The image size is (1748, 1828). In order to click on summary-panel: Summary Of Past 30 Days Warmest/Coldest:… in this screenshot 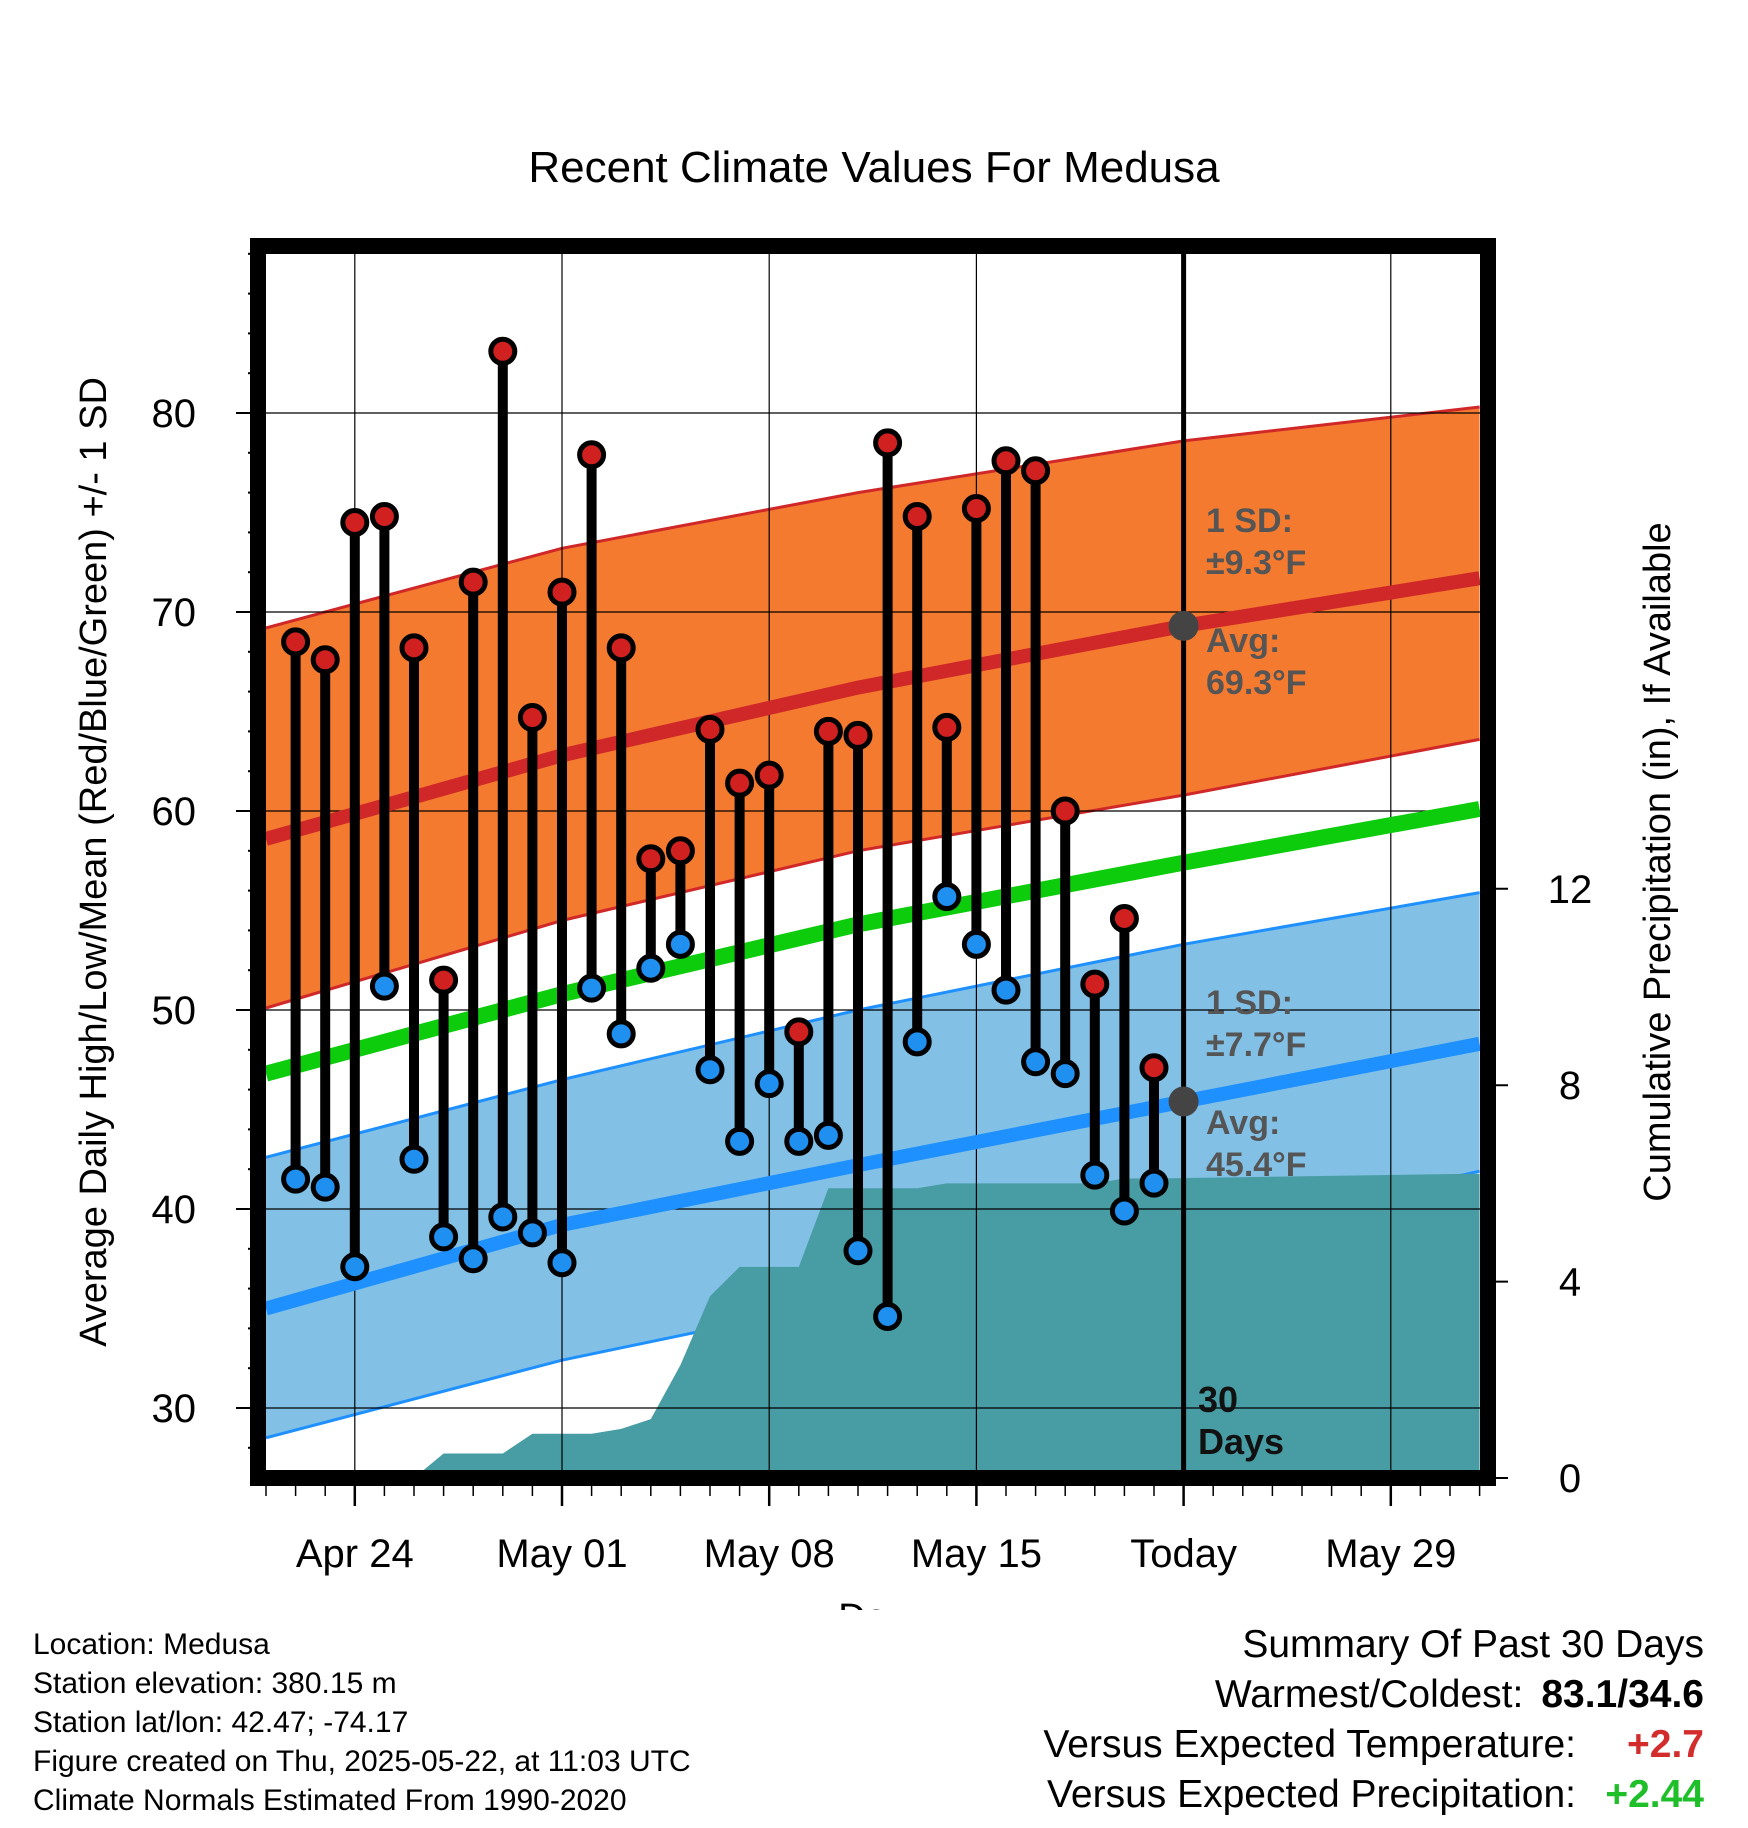, I will do `click(1373, 1720)`.